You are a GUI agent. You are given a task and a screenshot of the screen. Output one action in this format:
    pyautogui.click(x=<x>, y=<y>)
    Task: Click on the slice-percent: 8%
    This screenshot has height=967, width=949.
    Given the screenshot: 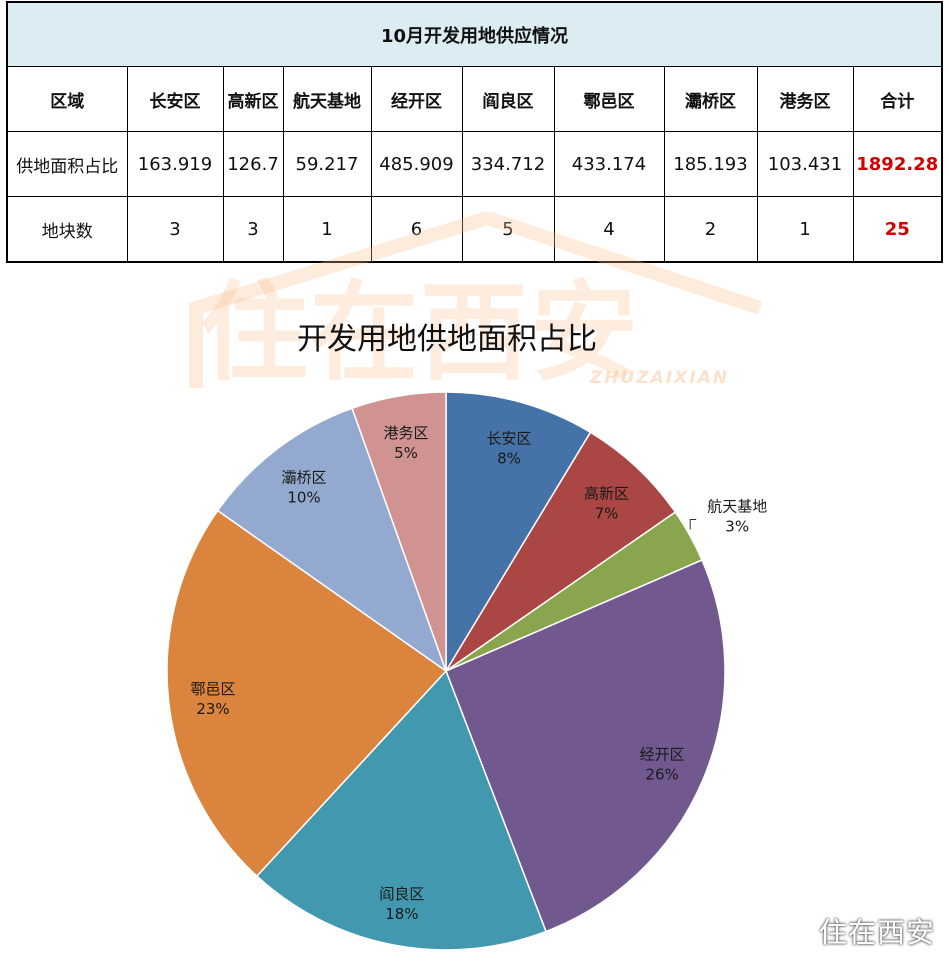 What is the action you would take?
    pyautogui.click(x=509, y=458)
    